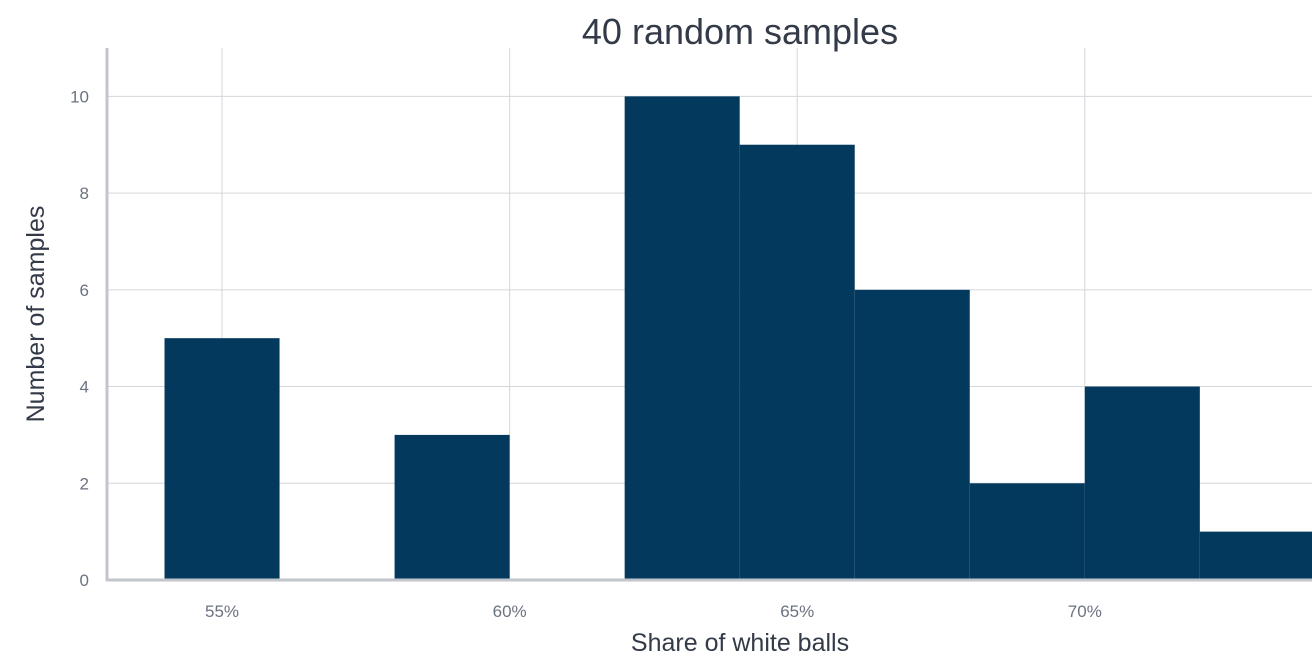 The width and height of the screenshot is (1312, 661). What do you see at coordinates (740, 642) in the screenshot?
I see `x-axis-title: Share of white balls` at bounding box center [740, 642].